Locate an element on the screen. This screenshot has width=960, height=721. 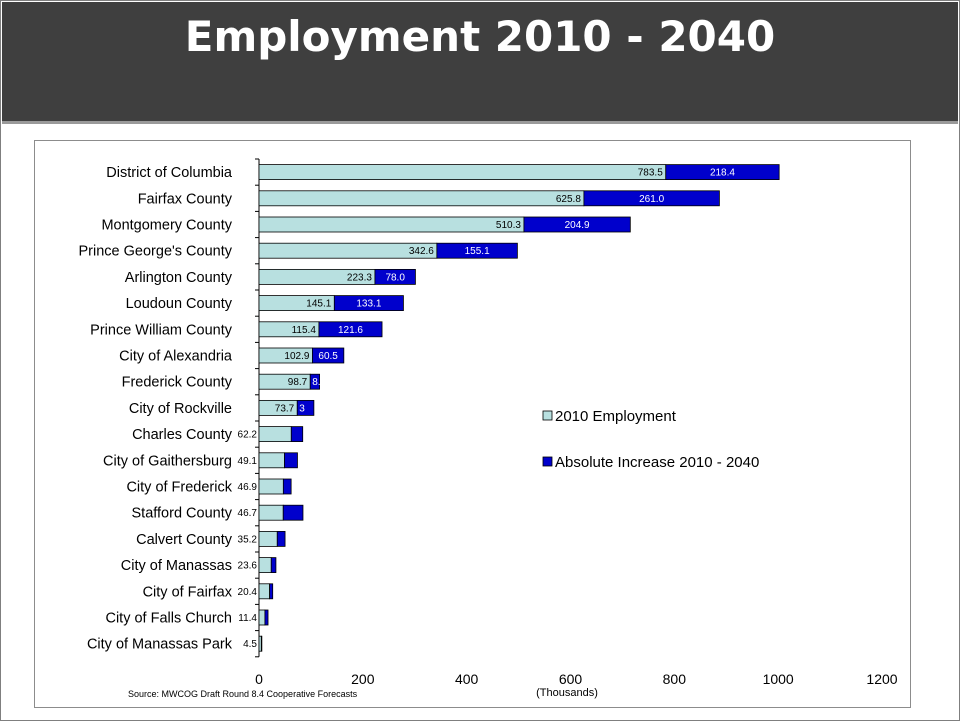
data-label-2010: 35.2 is located at coordinates (248, 539).